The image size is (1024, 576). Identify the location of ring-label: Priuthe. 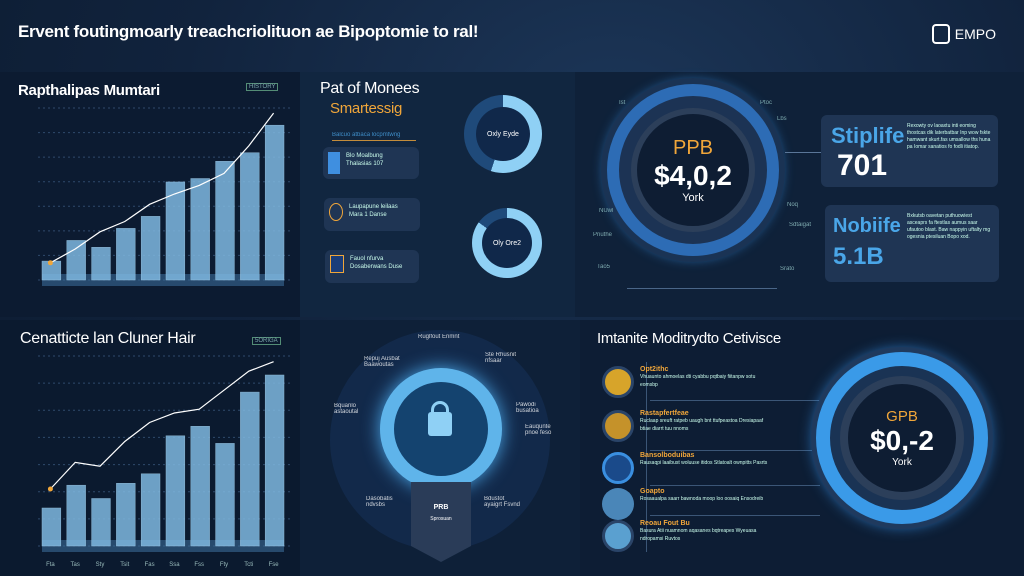
(603, 235).